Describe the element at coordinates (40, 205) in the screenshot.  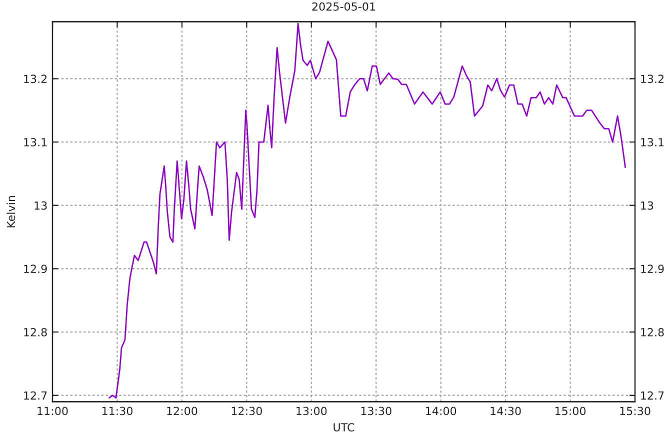
I see `y-tick-label: 13` at that location.